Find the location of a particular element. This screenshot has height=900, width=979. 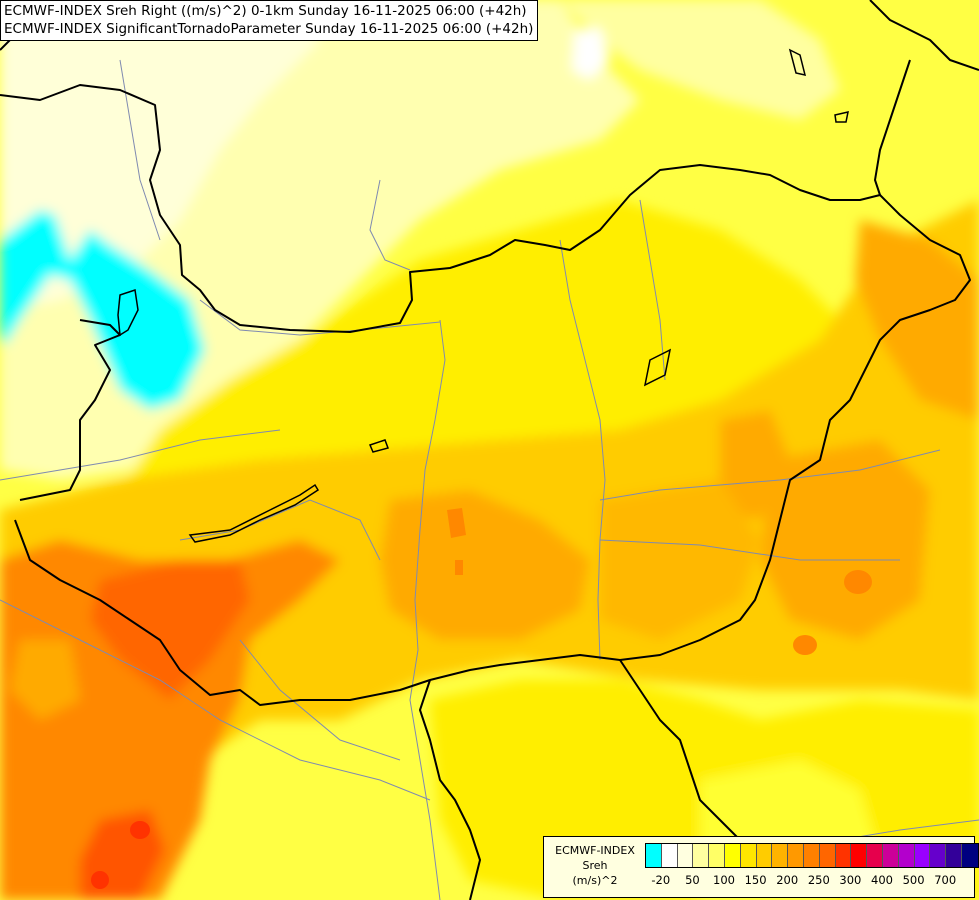

contour-orange-mid-east is located at coordinates (680, 560).